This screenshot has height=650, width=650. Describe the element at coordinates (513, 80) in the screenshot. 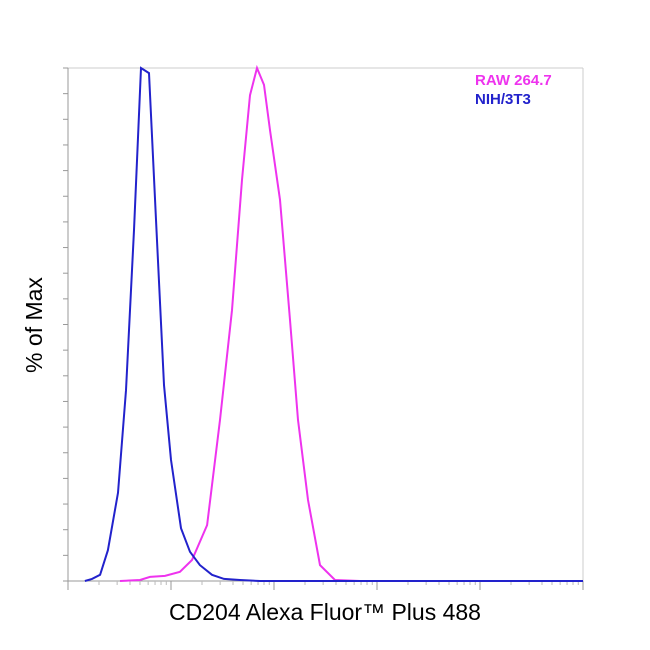

I see `legend-entry: RAW 264.7` at that location.